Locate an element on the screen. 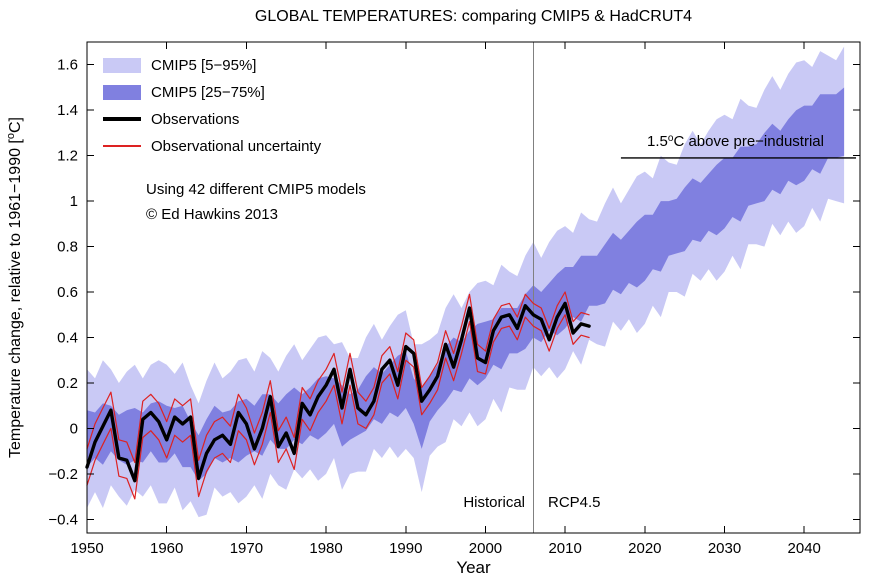 The height and width of the screenshot is (586, 871). svg-text: 1 is located at coordinates (74, 201).